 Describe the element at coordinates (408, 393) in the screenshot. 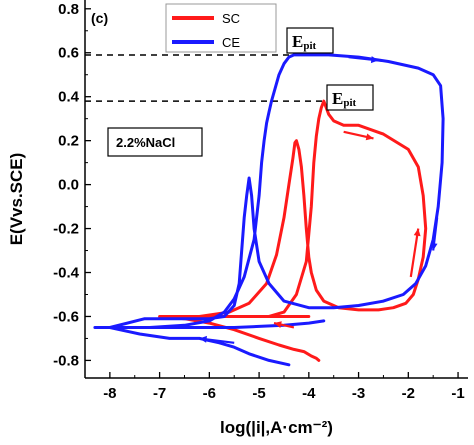

I see `x-tick-label: -2` at that location.